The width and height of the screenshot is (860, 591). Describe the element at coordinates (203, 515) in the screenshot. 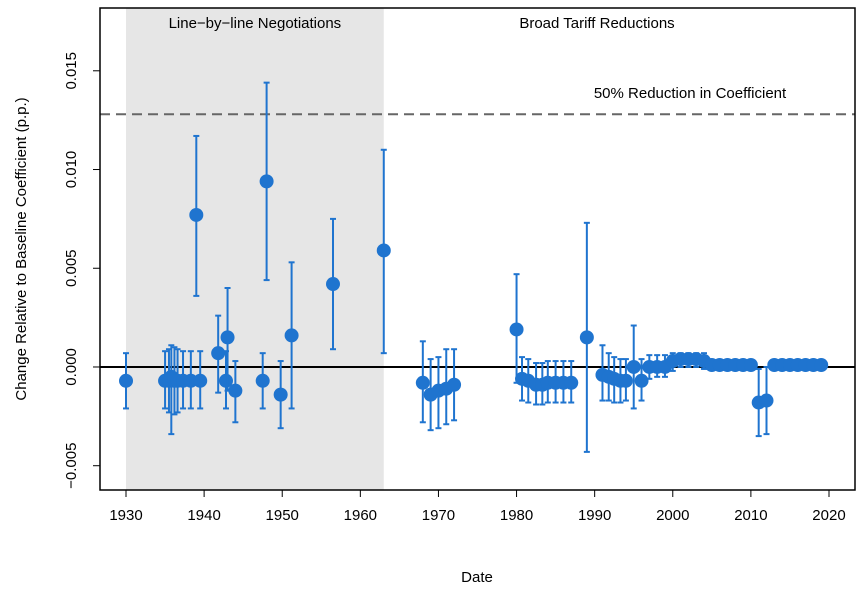

I see `x-tick-label: 1940` at that location.